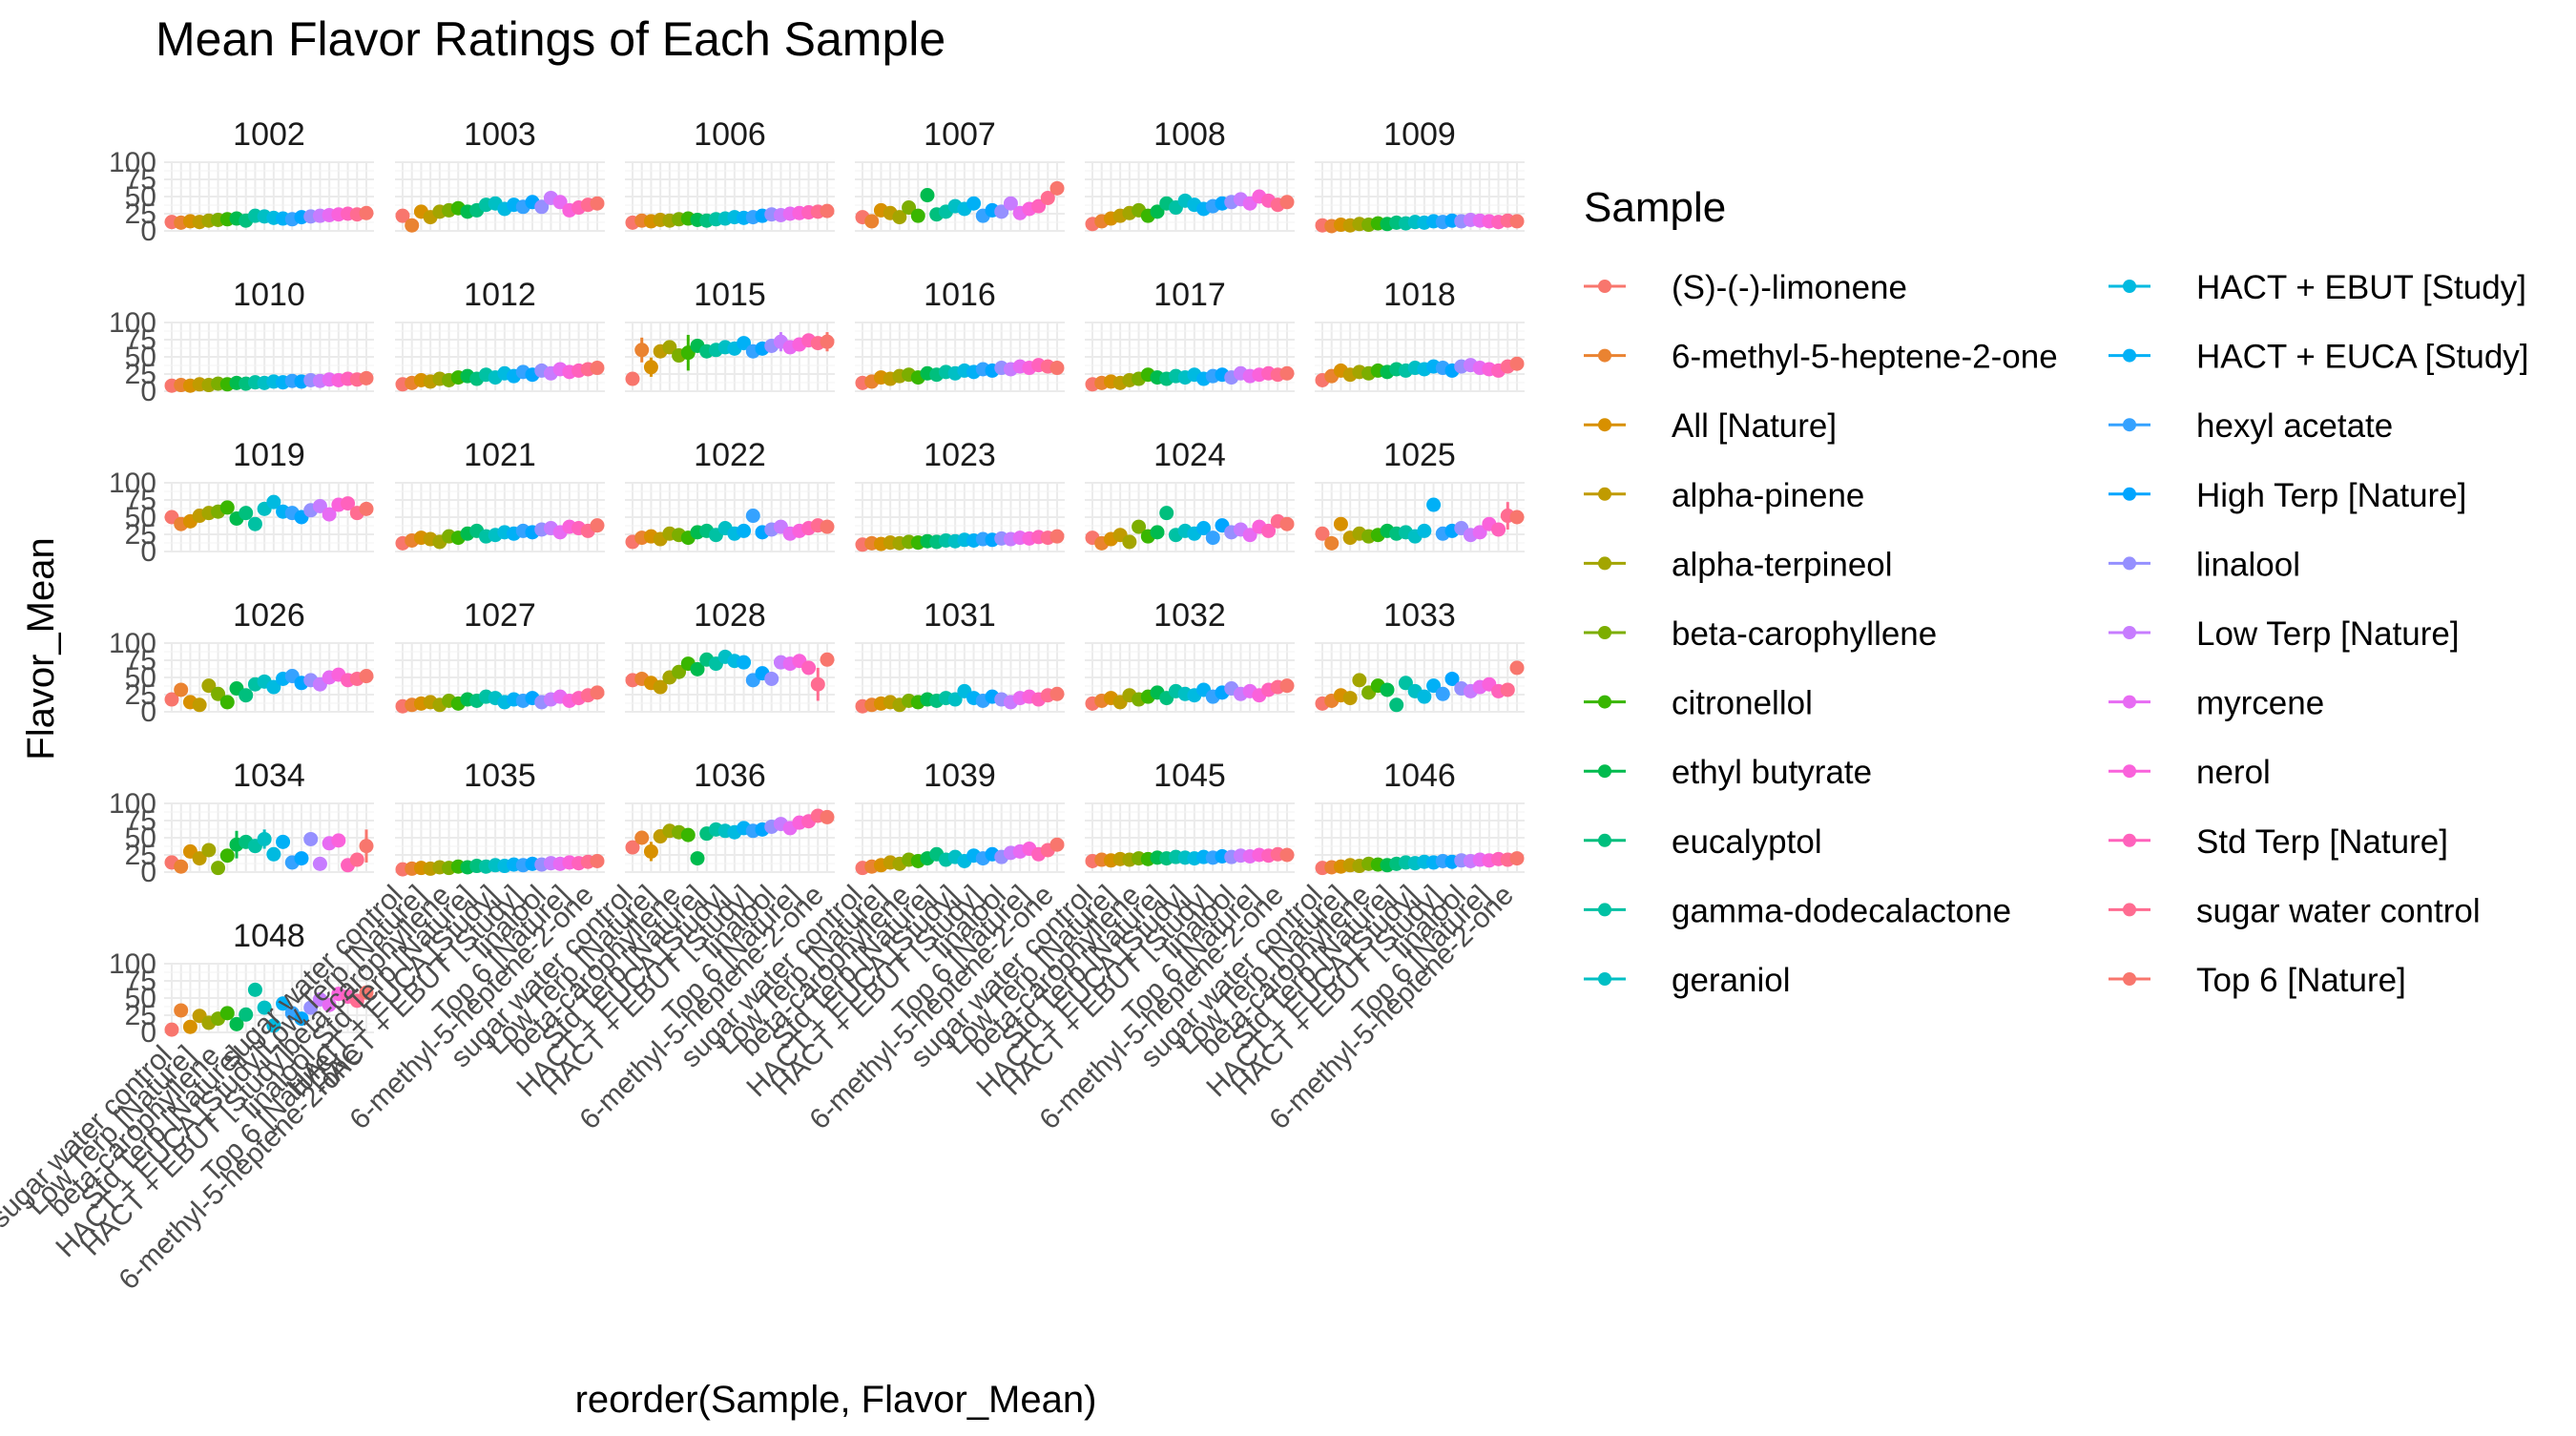  I want to click on legend-entry: 6-methyl-5-heptene-2-one, so click(1821, 357).